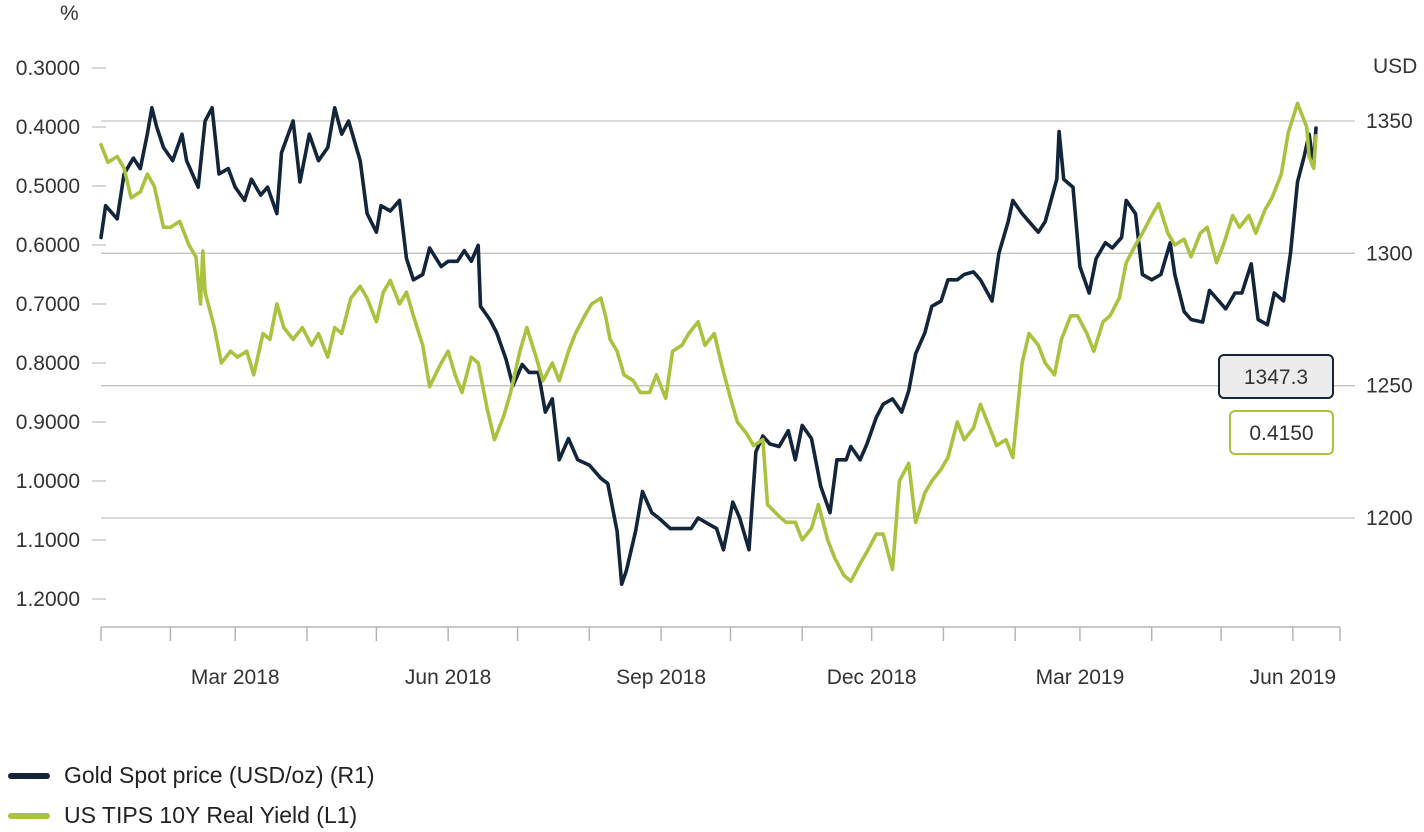  I want to click on left-tick-label-0.4000: 0.4000, so click(48, 127).